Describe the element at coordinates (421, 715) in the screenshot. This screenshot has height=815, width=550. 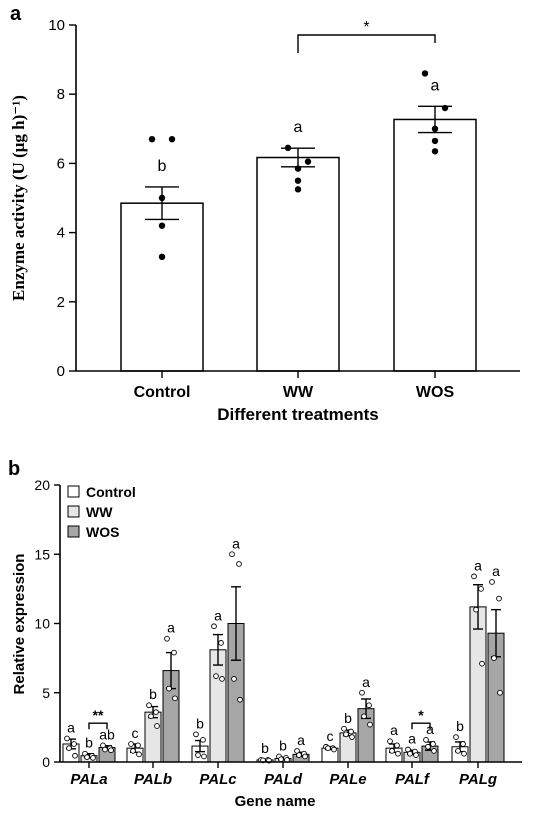
I see `panel-b-significance-star: *` at that location.